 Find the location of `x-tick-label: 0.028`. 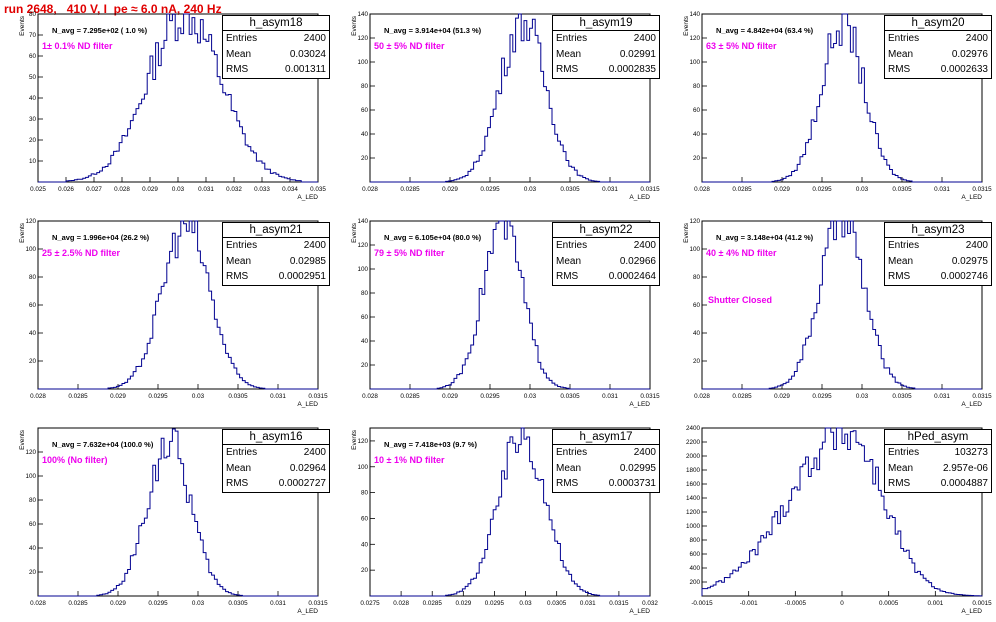

x-tick-label: 0.028 is located at coordinates (38, 396).